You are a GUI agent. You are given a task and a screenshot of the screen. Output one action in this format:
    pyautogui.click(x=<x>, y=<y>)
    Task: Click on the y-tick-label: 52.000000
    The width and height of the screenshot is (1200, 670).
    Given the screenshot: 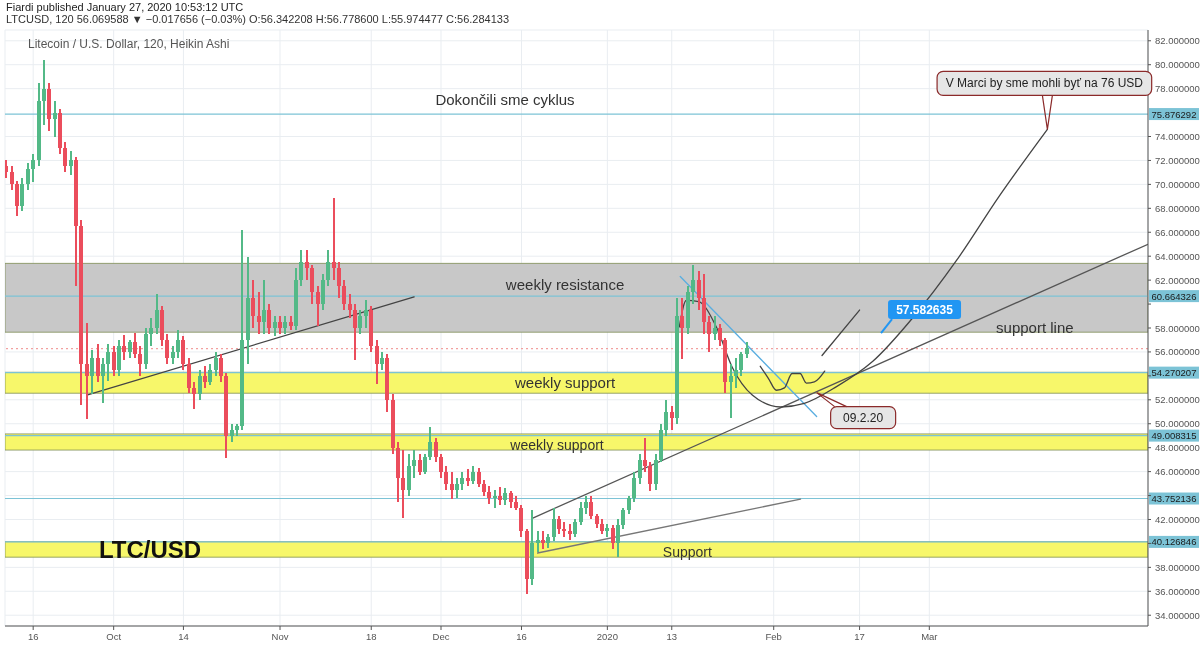 What is the action you would take?
    pyautogui.click(x=1177, y=400)
    